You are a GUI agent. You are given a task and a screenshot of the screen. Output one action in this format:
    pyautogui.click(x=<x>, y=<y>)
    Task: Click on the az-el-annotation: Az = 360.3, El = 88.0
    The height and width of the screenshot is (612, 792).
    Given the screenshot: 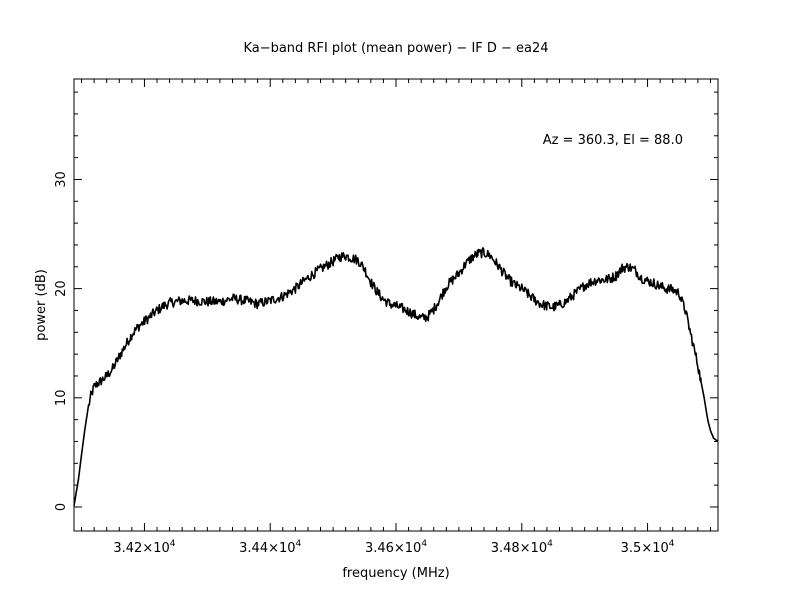 What is the action you would take?
    pyautogui.click(x=613, y=140)
    